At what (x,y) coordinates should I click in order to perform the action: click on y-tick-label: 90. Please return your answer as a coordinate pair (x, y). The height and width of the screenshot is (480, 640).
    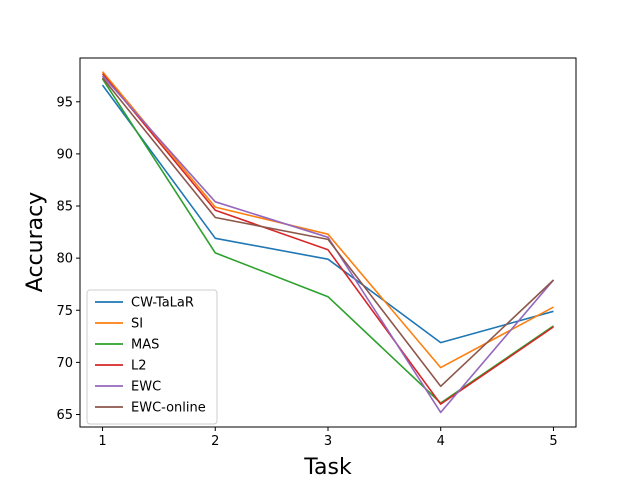
    Looking at the image, I should click on (64, 154).